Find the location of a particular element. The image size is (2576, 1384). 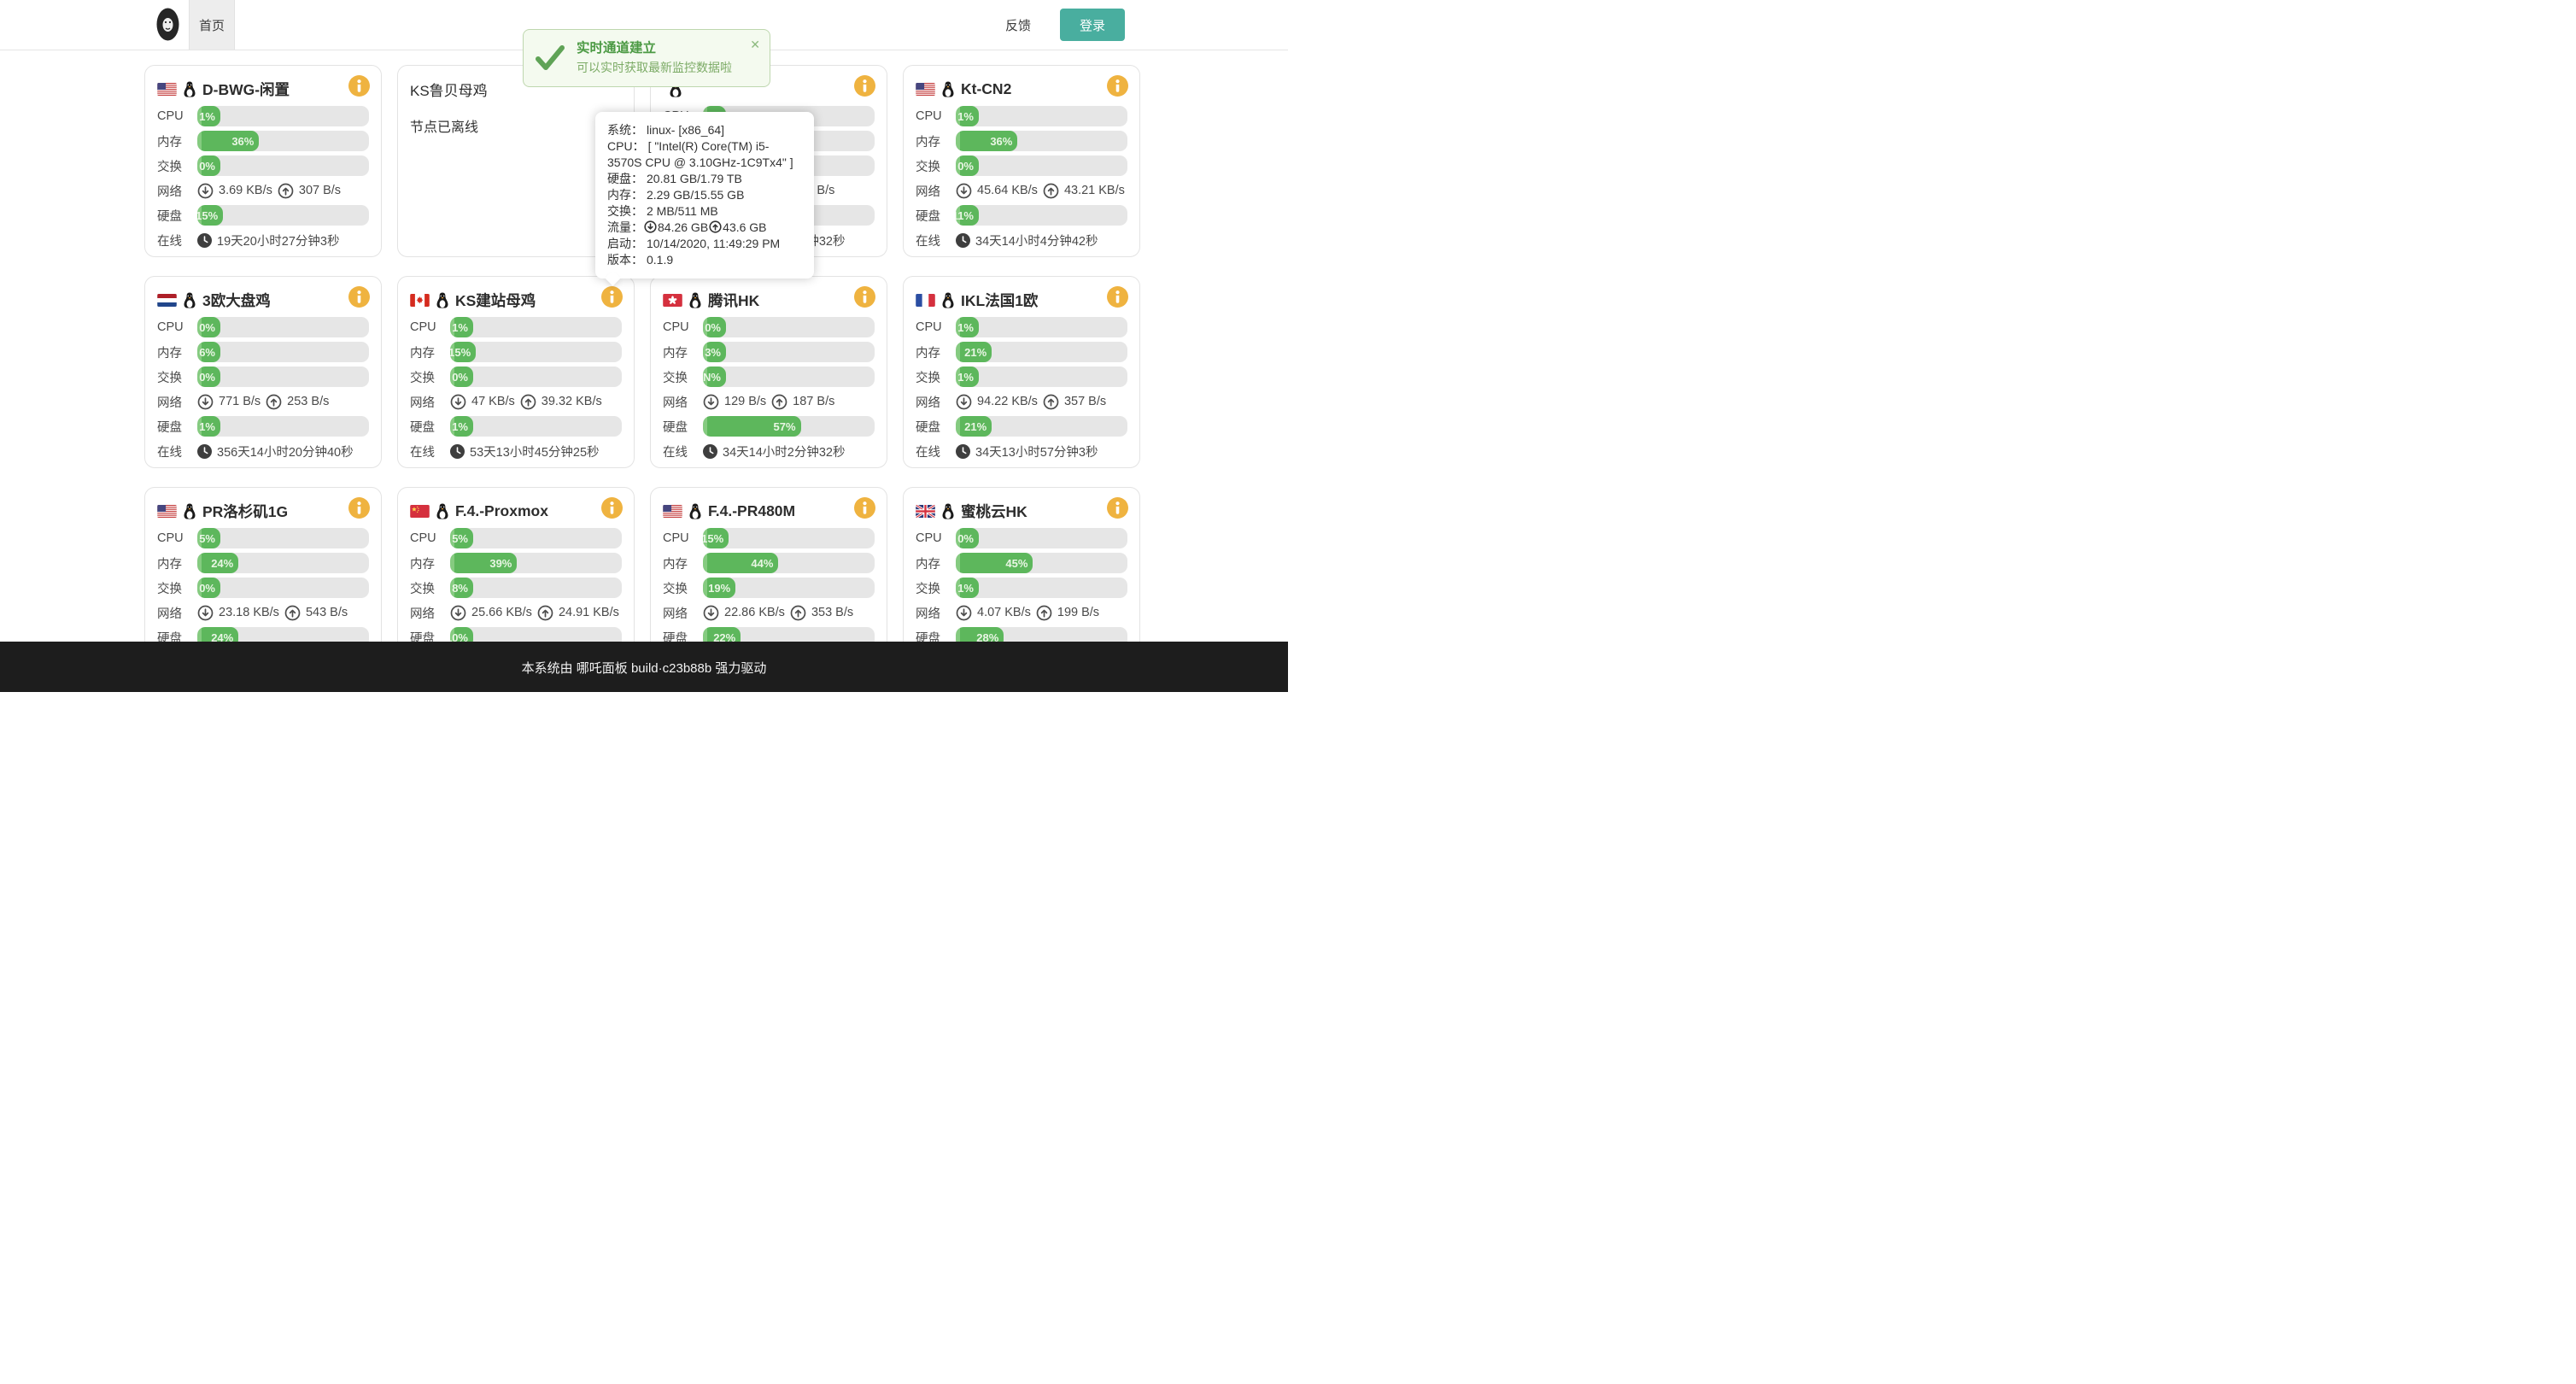

tooltip-line: 内存： 2.29 GB/15.55 GB is located at coordinates (676, 195).